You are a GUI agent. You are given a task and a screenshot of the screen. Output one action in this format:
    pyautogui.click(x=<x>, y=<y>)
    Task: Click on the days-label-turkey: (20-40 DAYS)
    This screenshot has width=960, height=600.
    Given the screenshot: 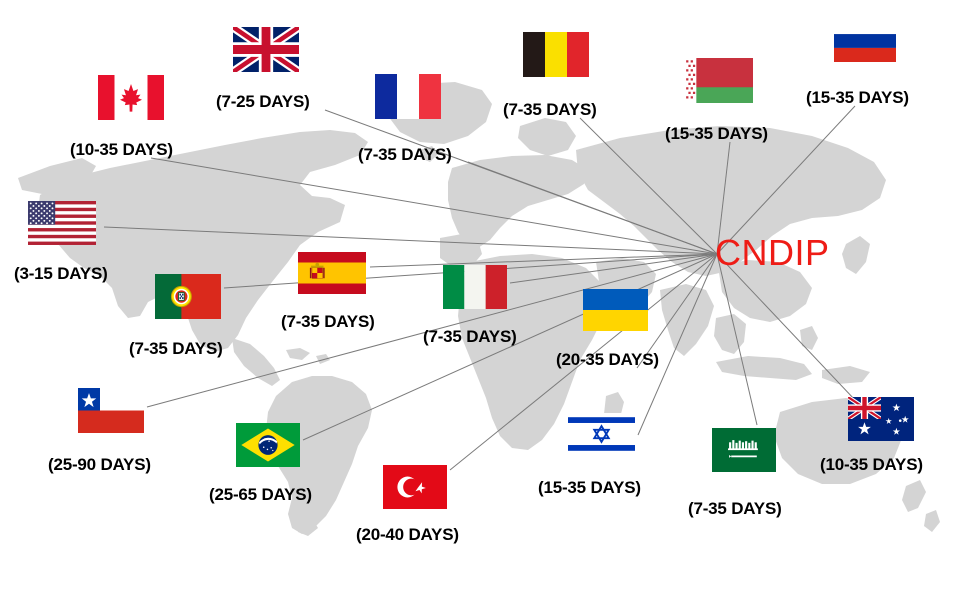 What is the action you would take?
    pyautogui.click(x=407, y=534)
    